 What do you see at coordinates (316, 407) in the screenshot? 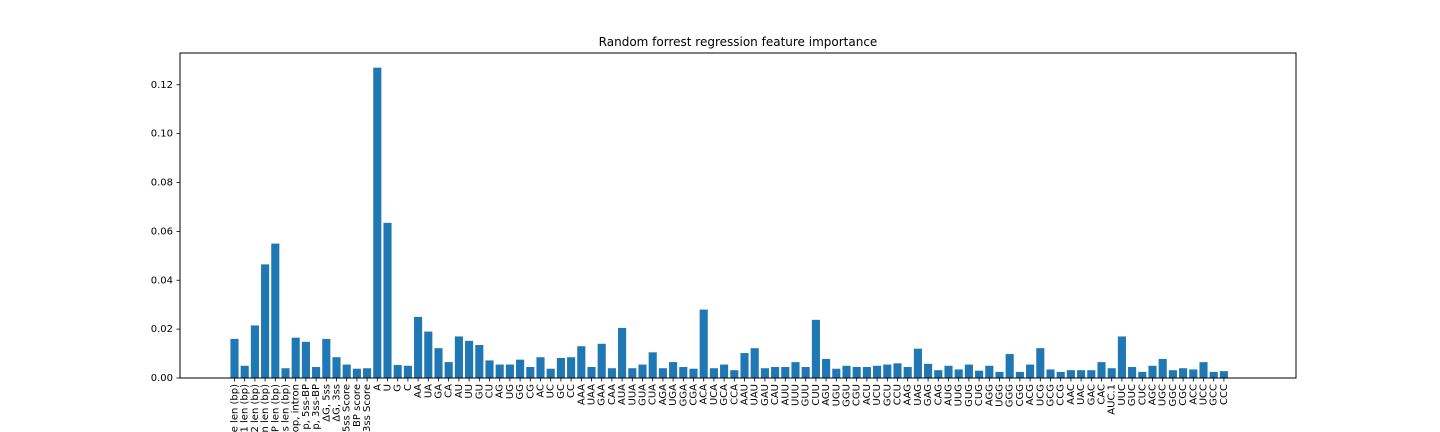
I see `x-tick-label-8: p, 3ss-BP` at bounding box center [316, 407].